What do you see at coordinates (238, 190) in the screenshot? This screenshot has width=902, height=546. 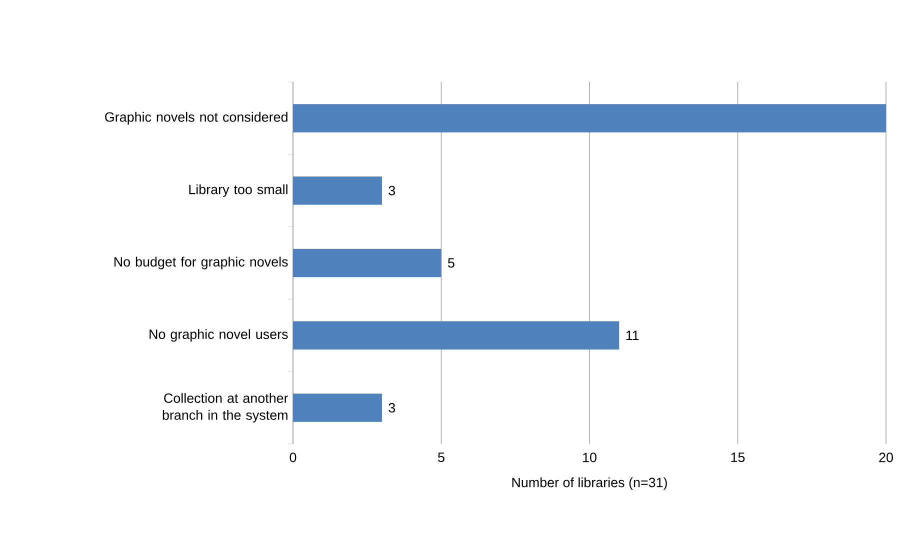 I see `y-tick-label: Library too small` at bounding box center [238, 190].